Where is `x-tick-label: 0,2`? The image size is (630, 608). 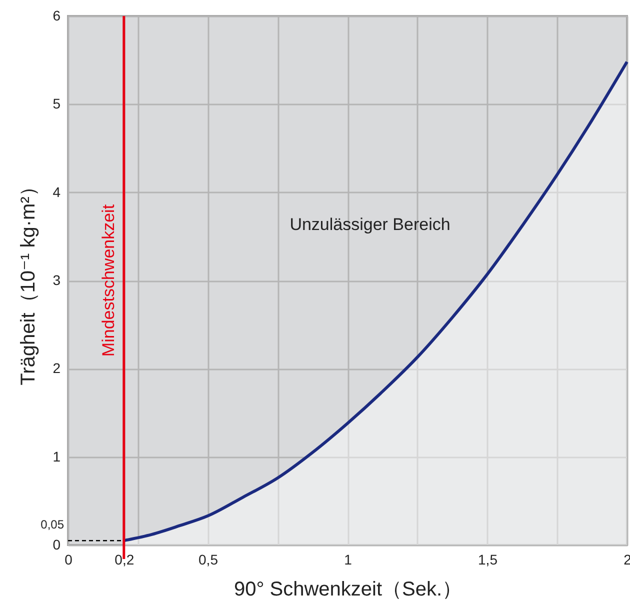 x-tick-label: 0,2 is located at coordinates (124, 560).